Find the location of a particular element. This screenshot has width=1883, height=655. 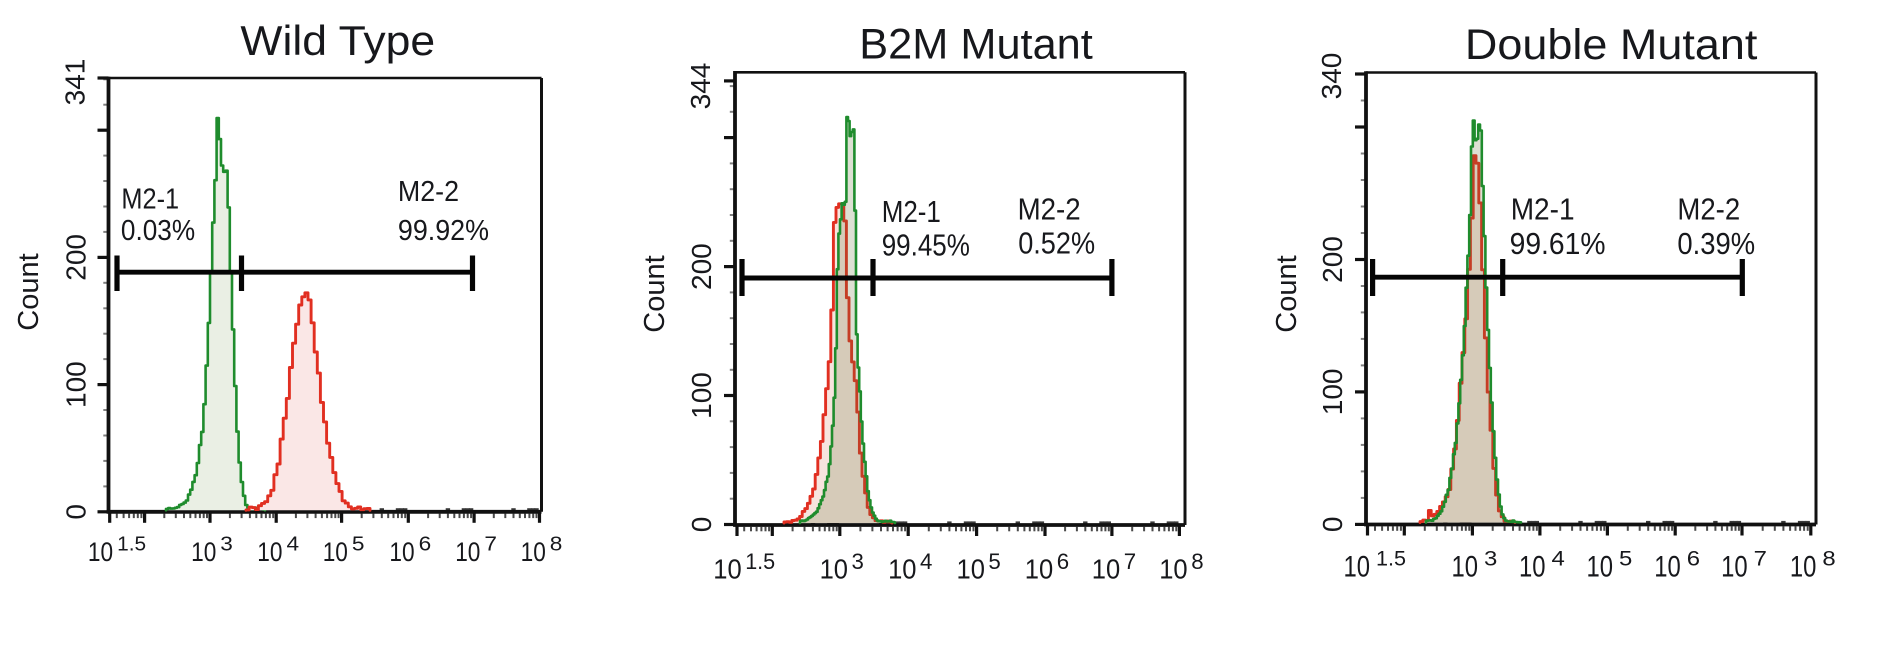

svg-text: 340 is located at coordinates (1331, 76).